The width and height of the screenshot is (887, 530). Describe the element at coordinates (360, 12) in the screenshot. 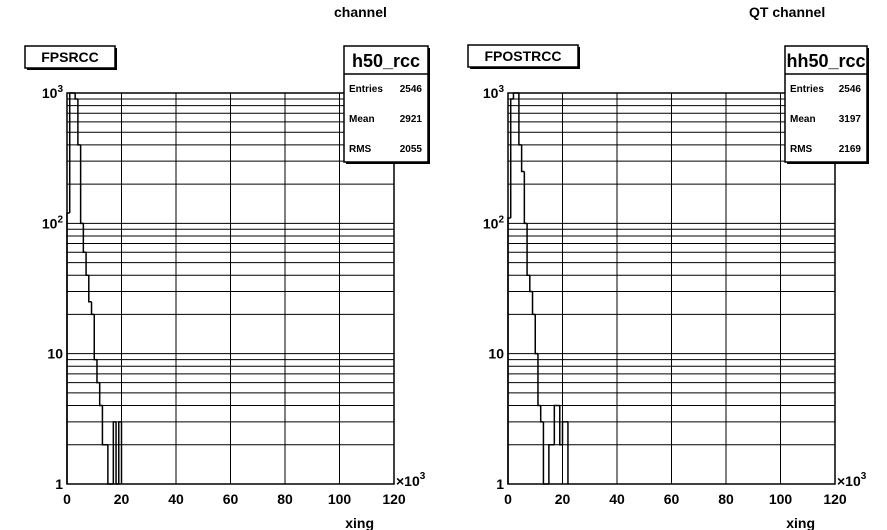

I see `page-title-left: channel` at that location.